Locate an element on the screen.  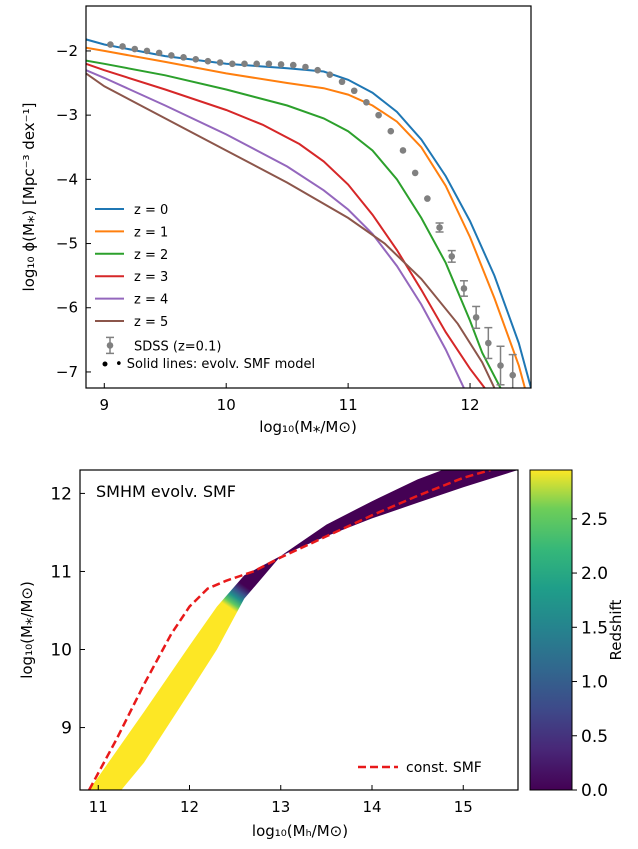
legend-sdss-marker is located at coordinates (110, 345).